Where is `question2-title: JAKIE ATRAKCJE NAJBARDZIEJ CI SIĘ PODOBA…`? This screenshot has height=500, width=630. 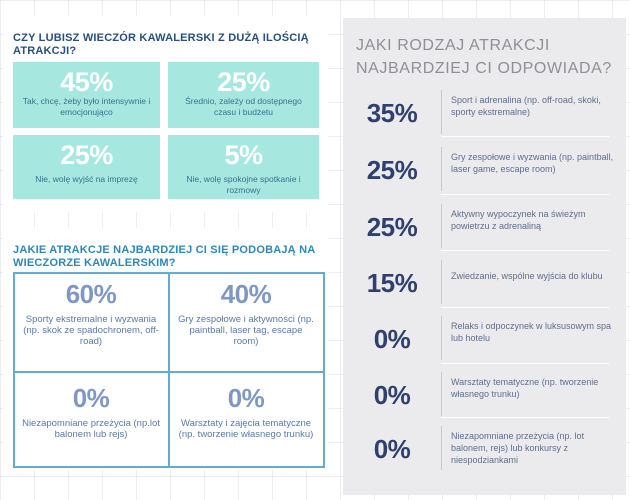 question2-title: JAKIE ATRAKCJE NAJBARDZIEJ CI SIĘ PODOBA… is located at coordinates (164, 256).